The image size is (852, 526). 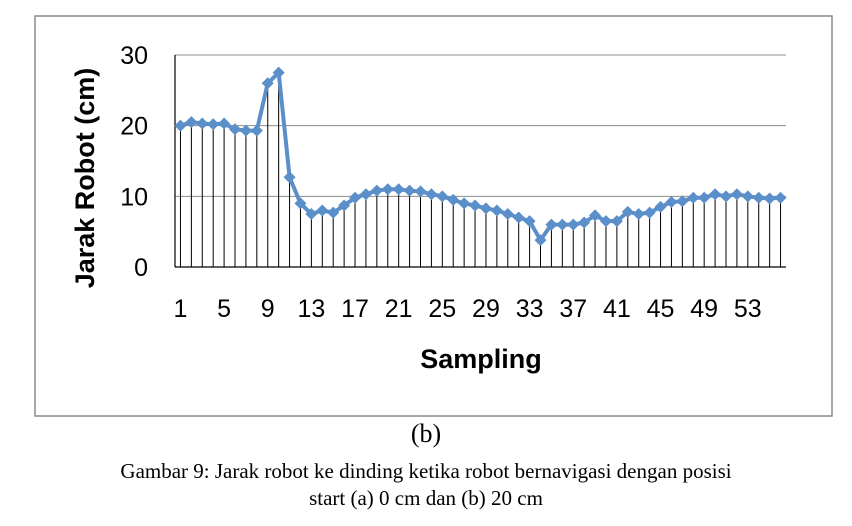 I want to click on x-tick-label: 9, so click(x=268, y=309).